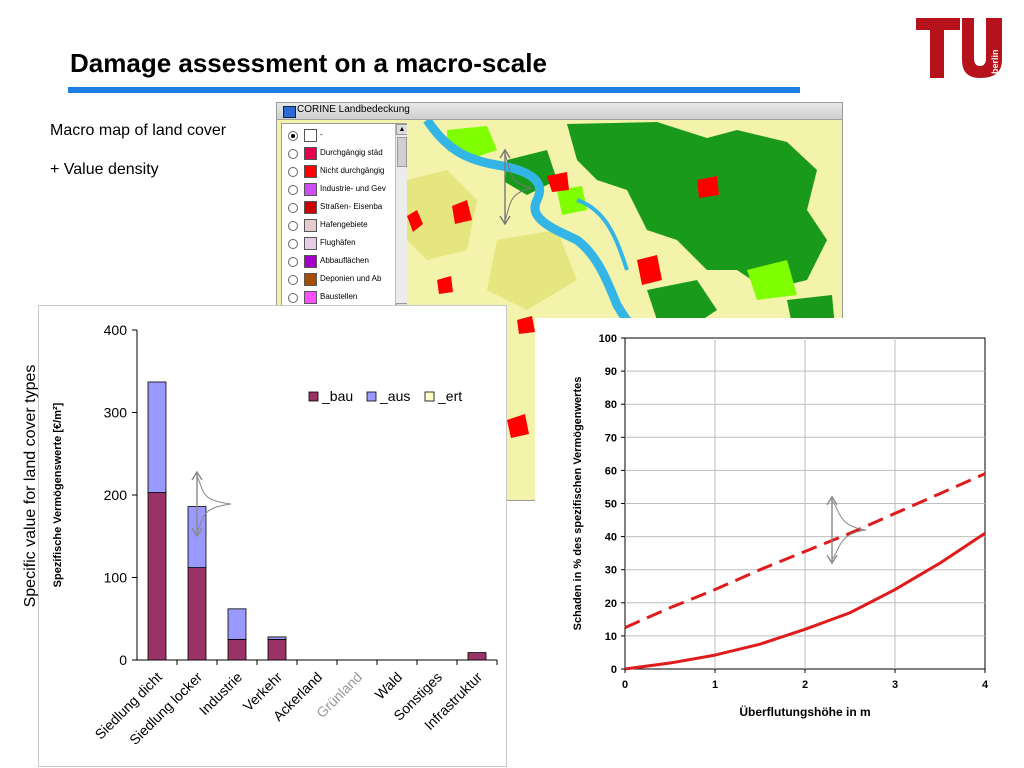 The width and height of the screenshot is (1024, 768). Describe the element at coordinates (351, 152) in the screenshot. I see `legend-label: Durchgängig städ` at that location.